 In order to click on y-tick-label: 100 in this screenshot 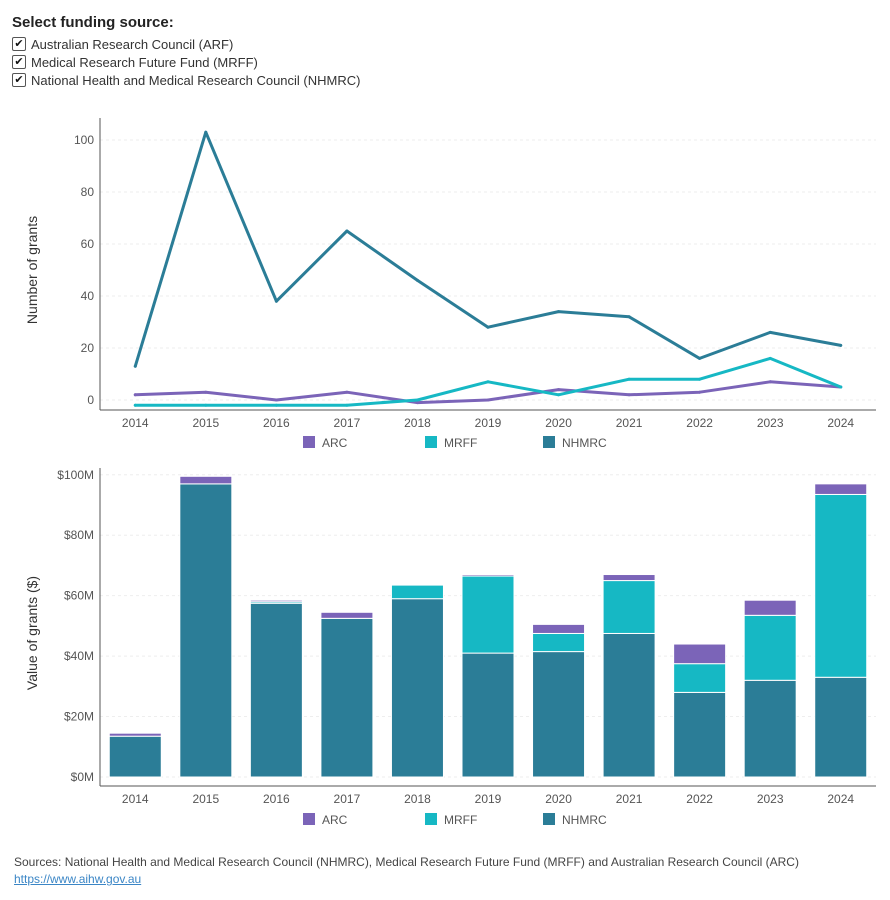, I will do `click(84, 140)`.